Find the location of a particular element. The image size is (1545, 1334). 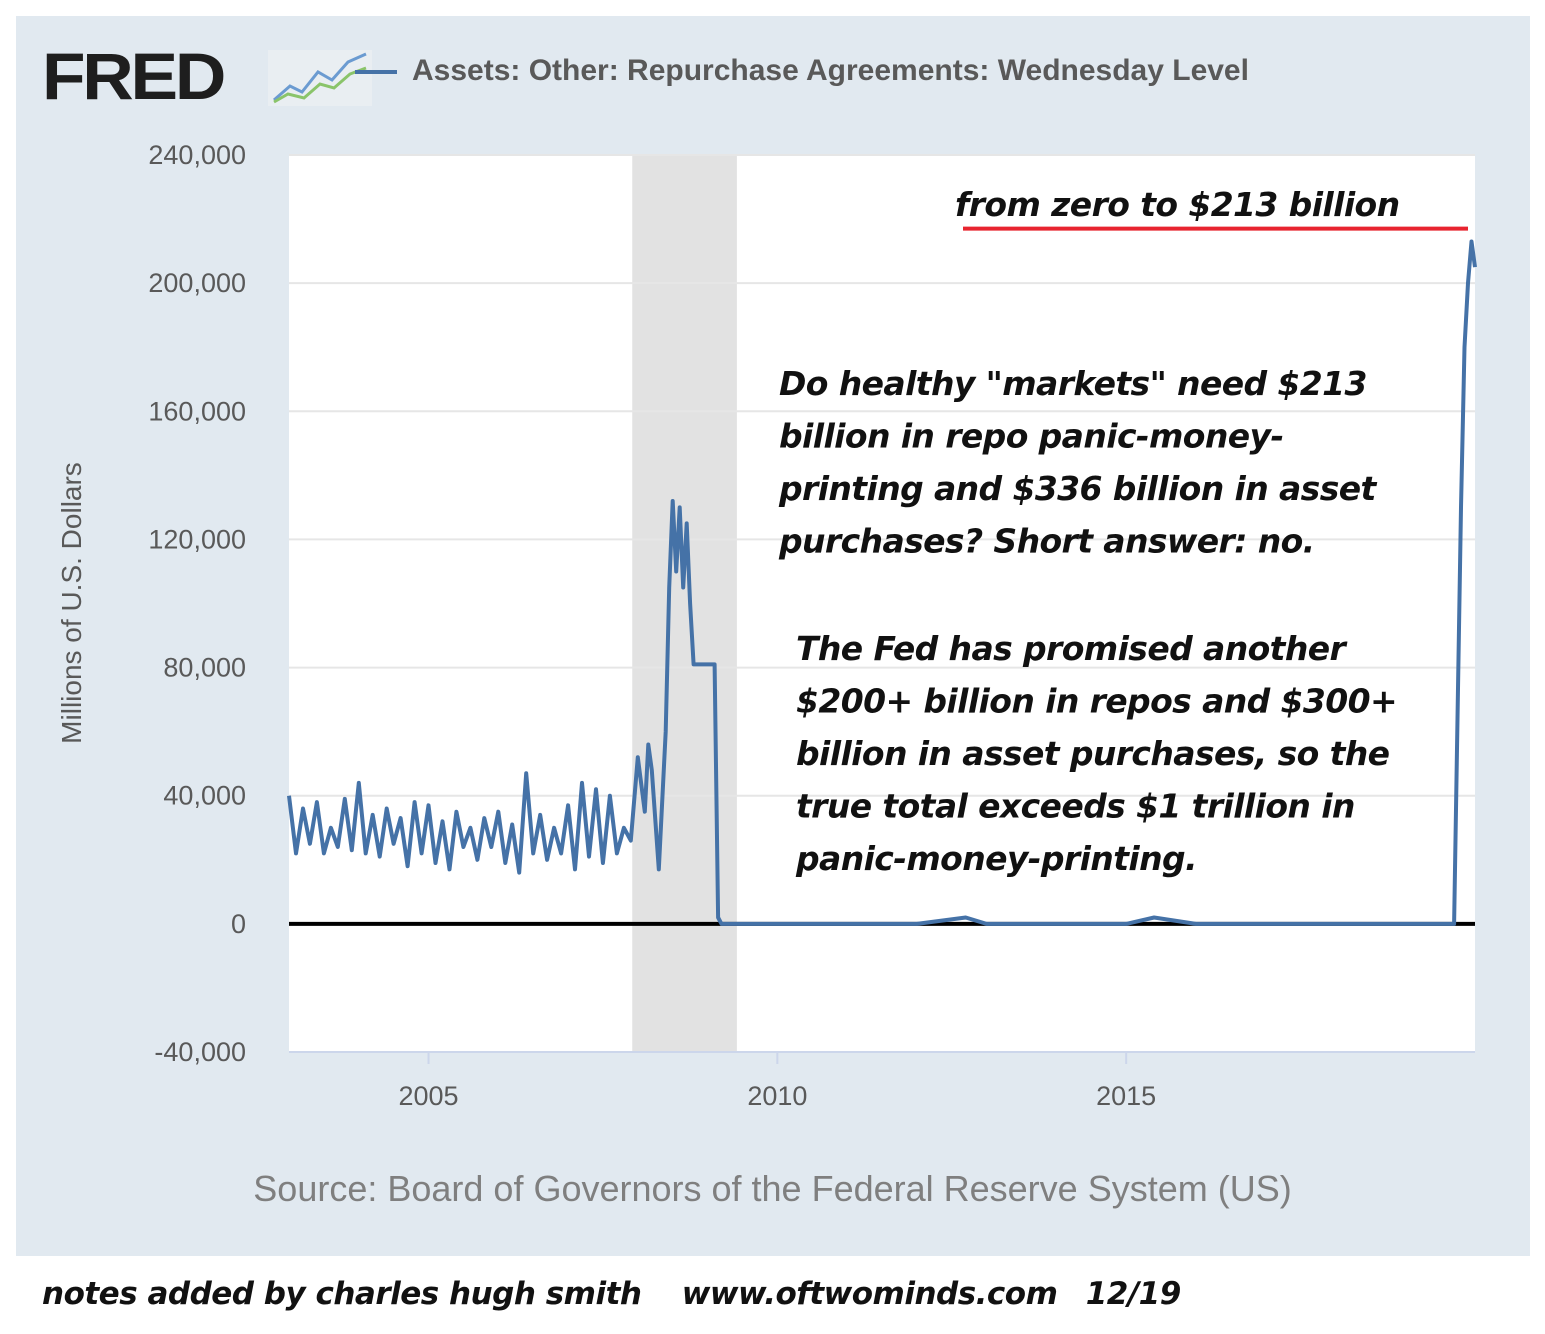

annotation-promise-line: true total exceeds $1 trillion in is located at coordinates (1075, 806).